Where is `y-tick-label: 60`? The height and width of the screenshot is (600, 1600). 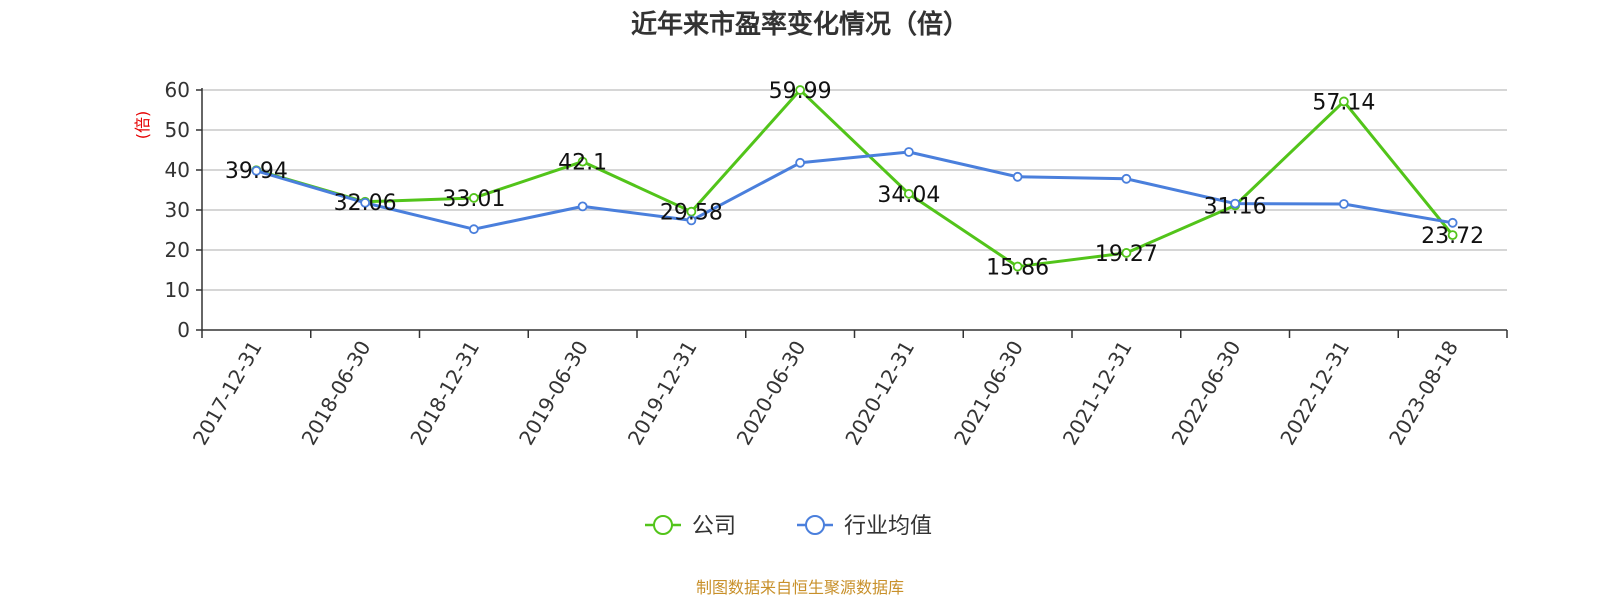
y-tick-label: 60 is located at coordinates (177, 90).